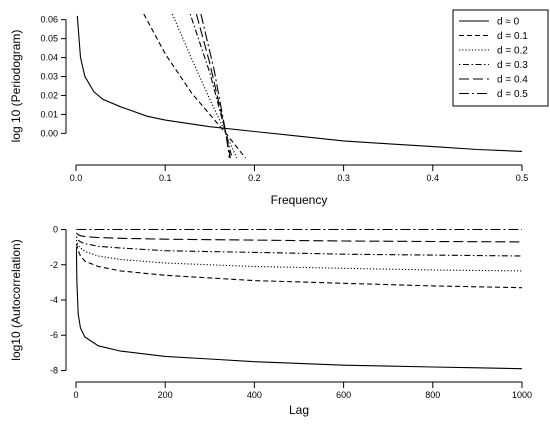  I want to click on y-tick-label: -2, so click(54, 265).